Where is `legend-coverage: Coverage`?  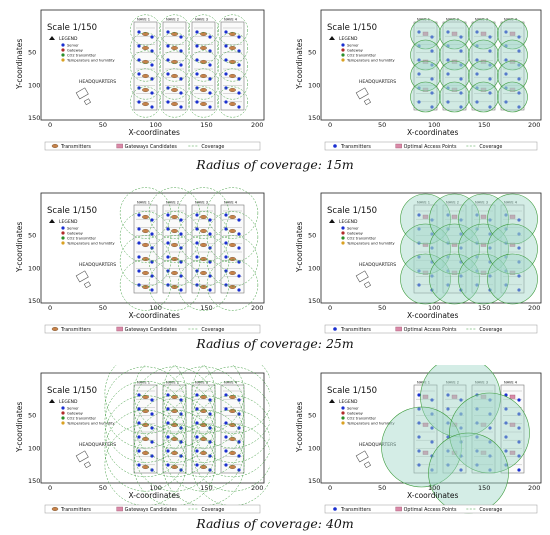 legend-coverage: Coverage is located at coordinates (490, 147).